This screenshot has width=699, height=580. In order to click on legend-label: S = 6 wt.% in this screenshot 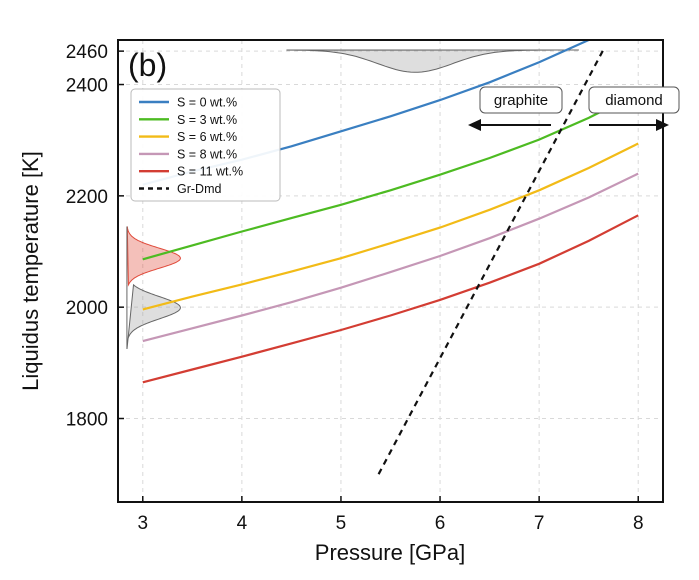, I will do `click(207, 137)`.